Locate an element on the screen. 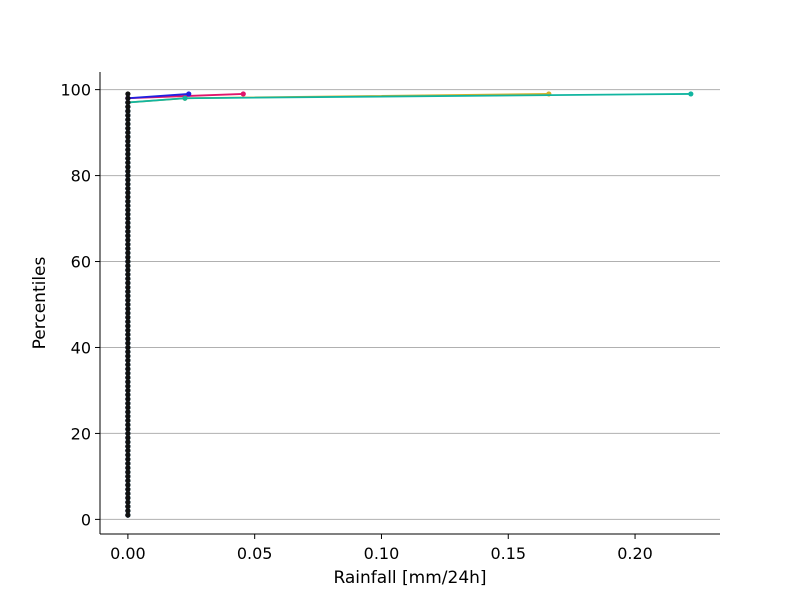 This screenshot has height=600, width=800. y-tick-label: 100 is located at coordinates (75, 90).